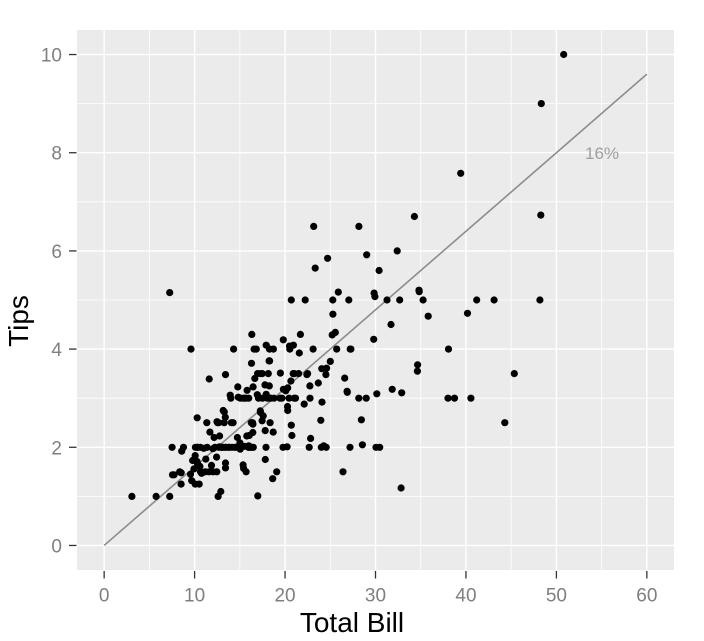  I want to click on y-tick-label: 0, so click(56, 546).